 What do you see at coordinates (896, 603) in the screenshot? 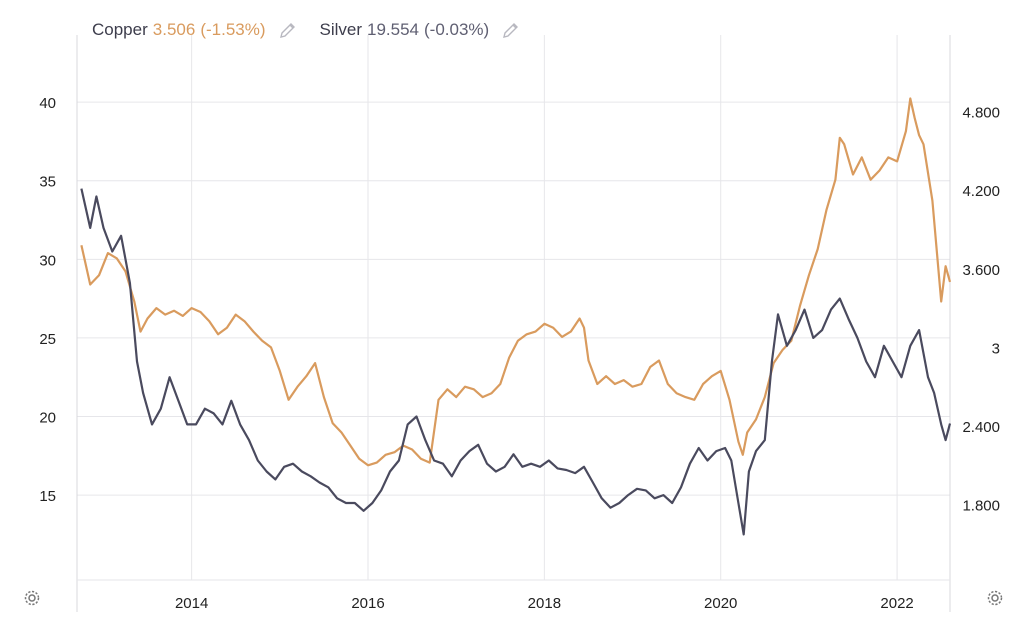
I see `x-tick-label: 2022` at bounding box center [896, 603].